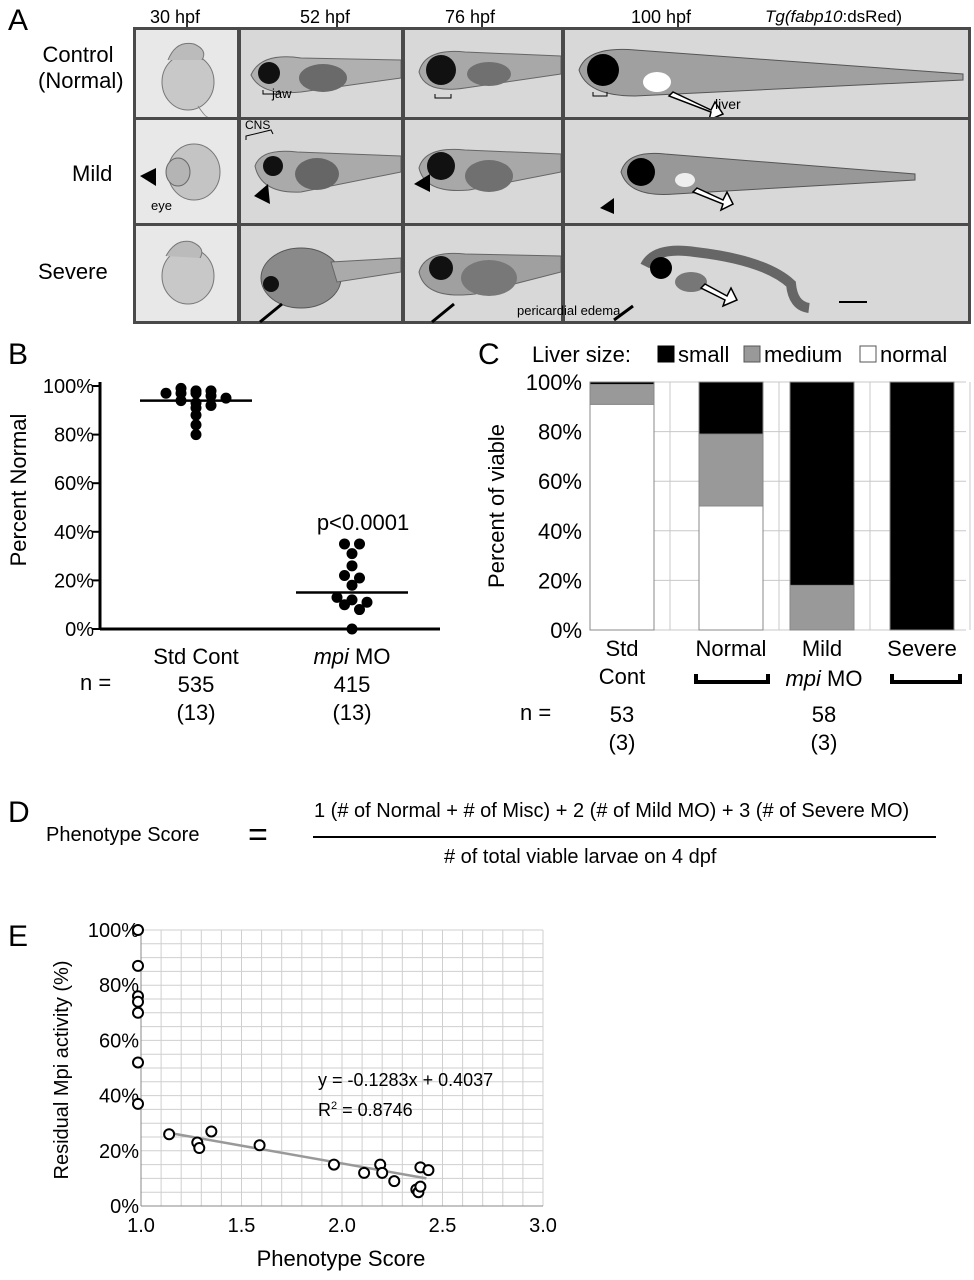 The width and height of the screenshot is (974, 1280). Describe the element at coordinates (804, 16) in the screenshot. I see `transgene-italic: Tg(fabp10` at that location.